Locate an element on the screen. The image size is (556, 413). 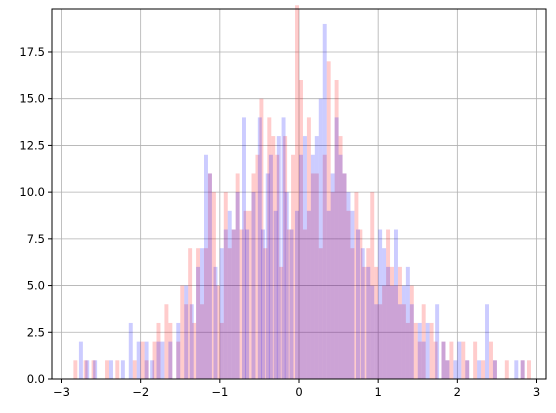
y-tick-label: 0.0 is located at coordinates (36, 379).